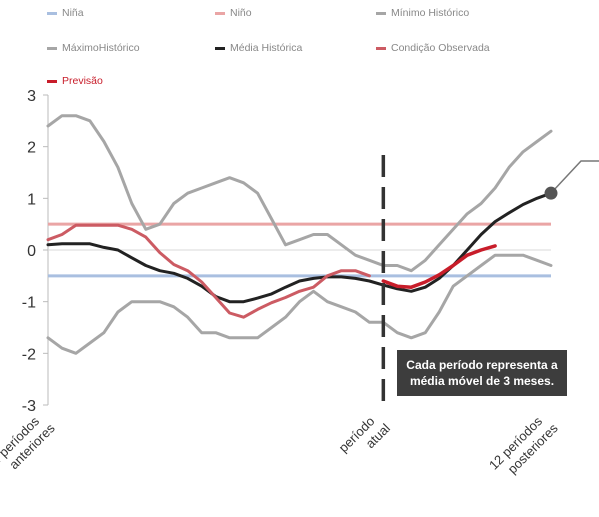 This screenshot has width=599, height=517. I want to click on legend-label-minimo-historico: Mínimo Histórico, so click(430, 13).